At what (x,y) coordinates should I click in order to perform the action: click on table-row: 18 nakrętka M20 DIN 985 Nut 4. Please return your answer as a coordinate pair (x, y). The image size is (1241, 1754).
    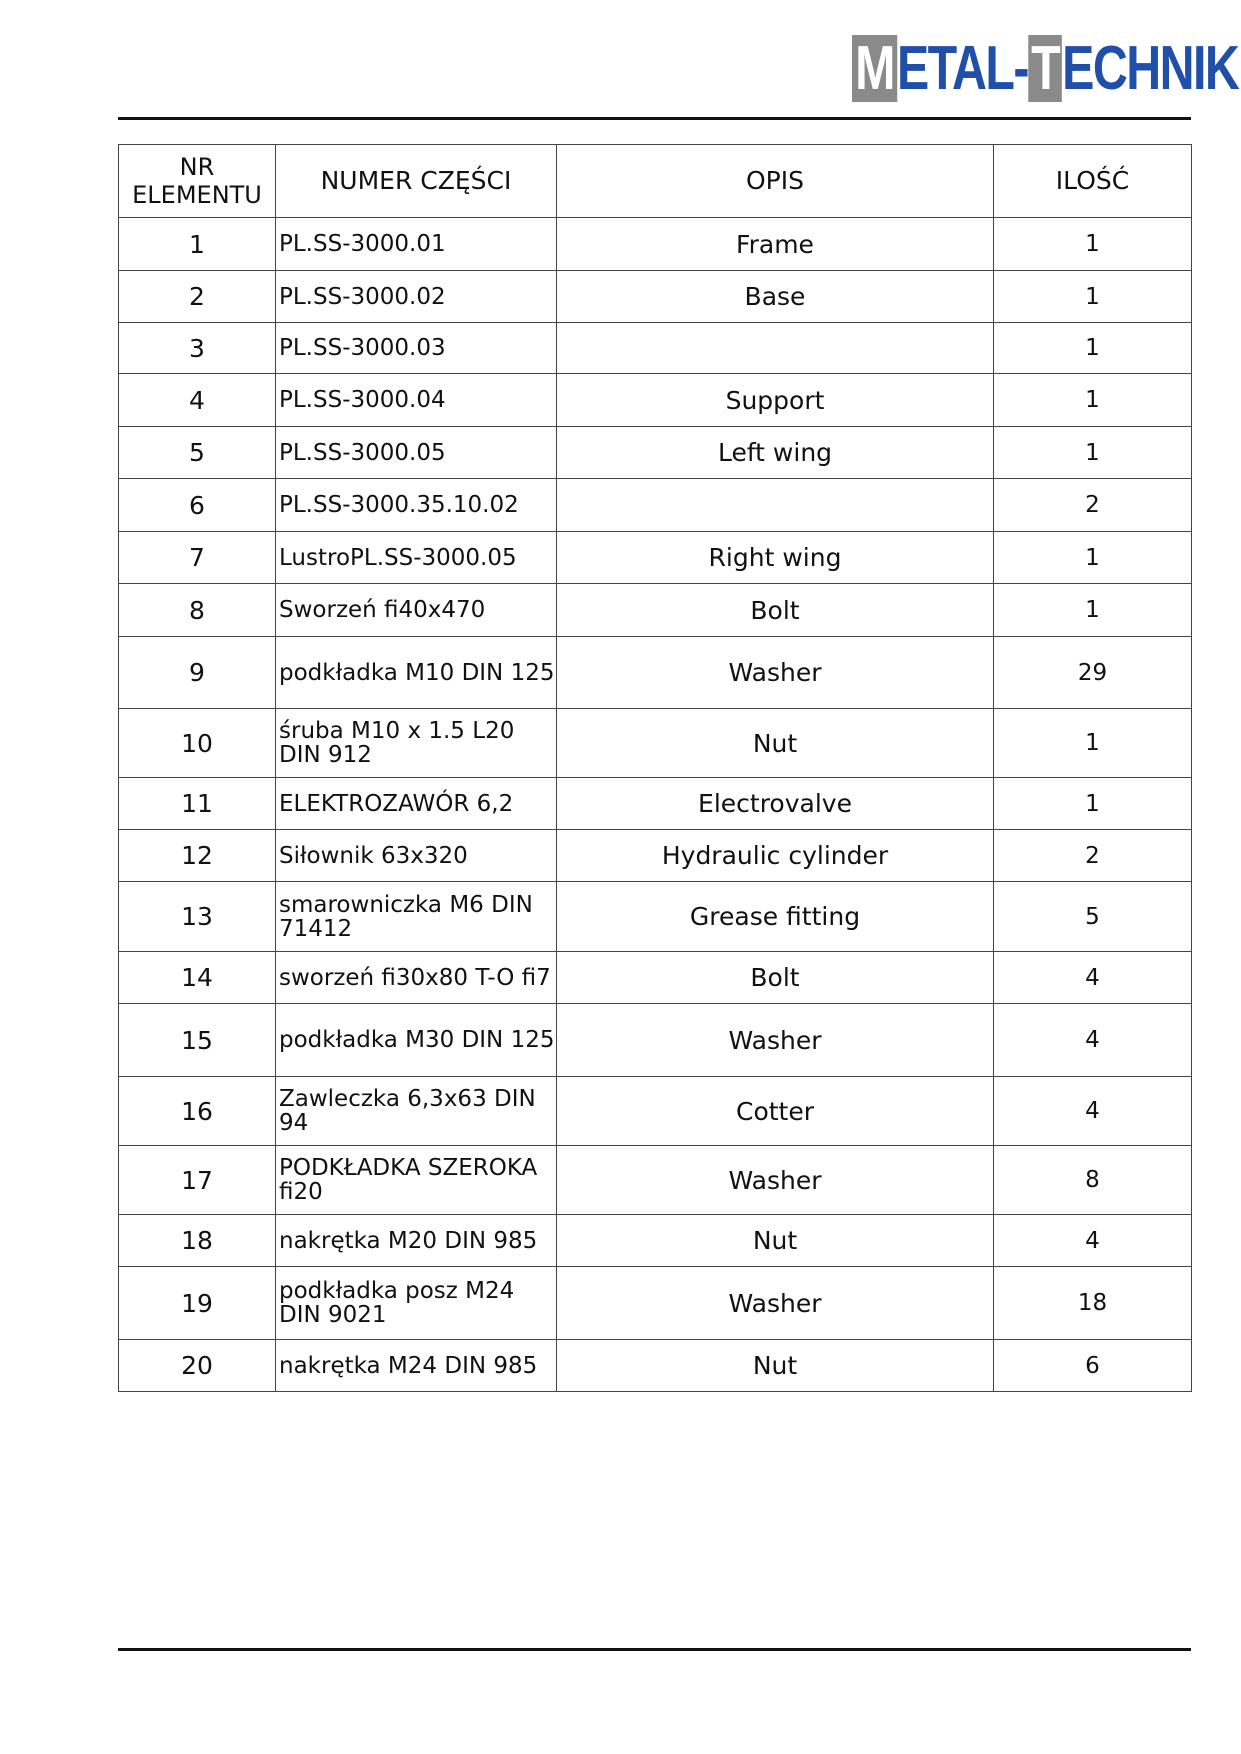
    Looking at the image, I should click on (655, 1240).